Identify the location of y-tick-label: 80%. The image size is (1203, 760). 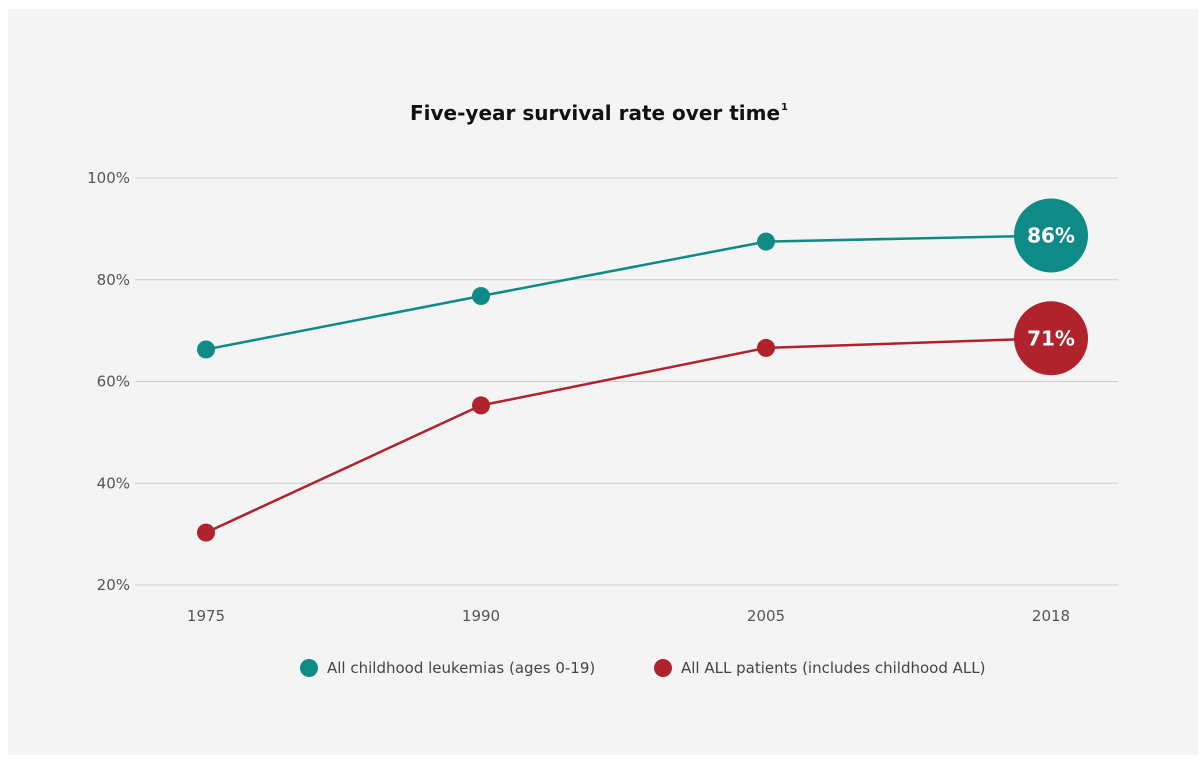
(113, 280).